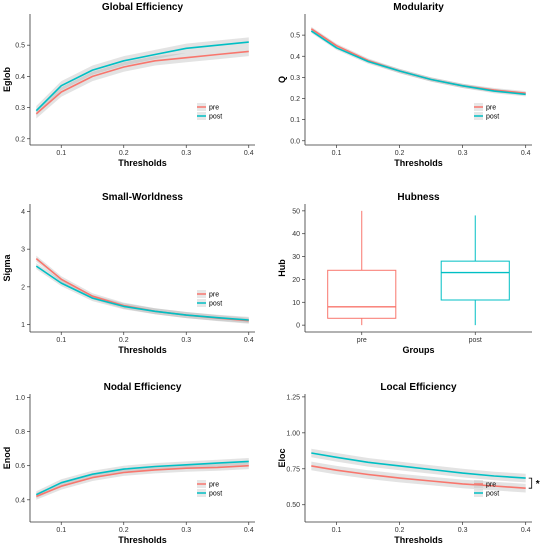 Image resolution: width=540 pixels, height=550 pixels. I want to click on significance-bracket, so click(530, 483).